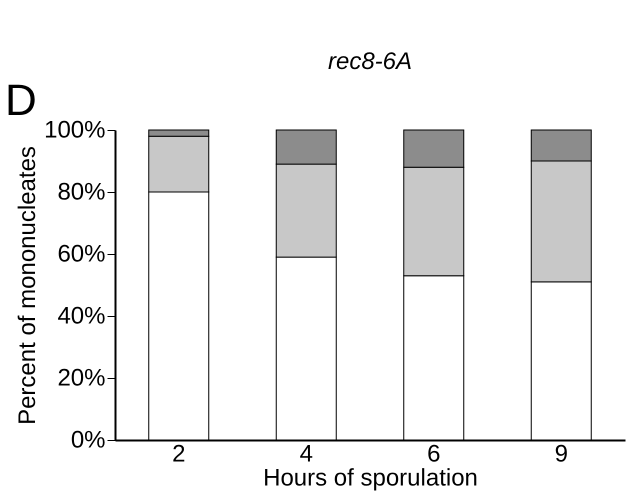  Describe the element at coordinates (21, 100) in the screenshot. I see `text: D` at that location.